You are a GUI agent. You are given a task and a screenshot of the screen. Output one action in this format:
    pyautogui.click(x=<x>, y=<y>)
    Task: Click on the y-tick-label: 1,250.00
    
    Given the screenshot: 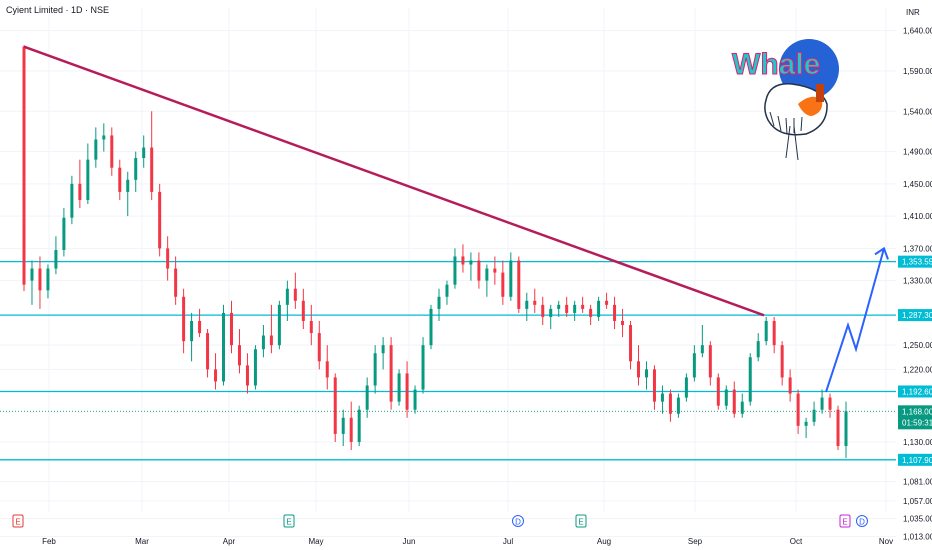 What is the action you would take?
    pyautogui.click(x=917, y=345)
    